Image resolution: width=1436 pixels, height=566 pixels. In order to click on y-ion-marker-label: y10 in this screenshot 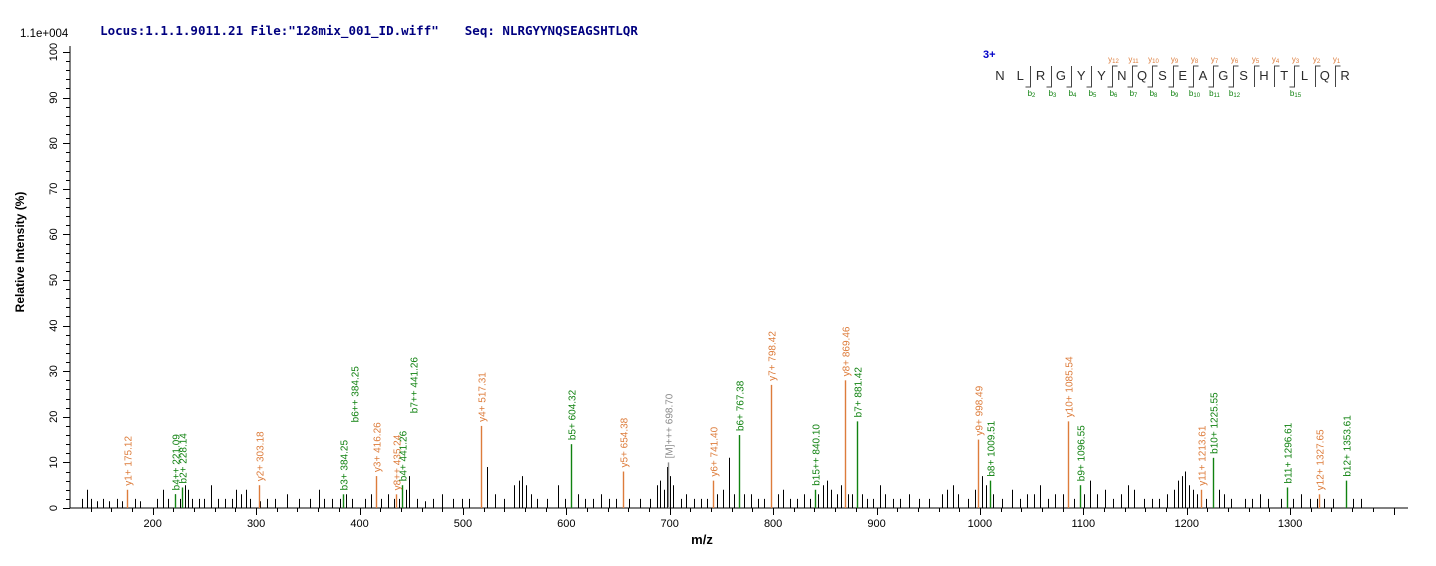, I will do `click(1153, 60)`.